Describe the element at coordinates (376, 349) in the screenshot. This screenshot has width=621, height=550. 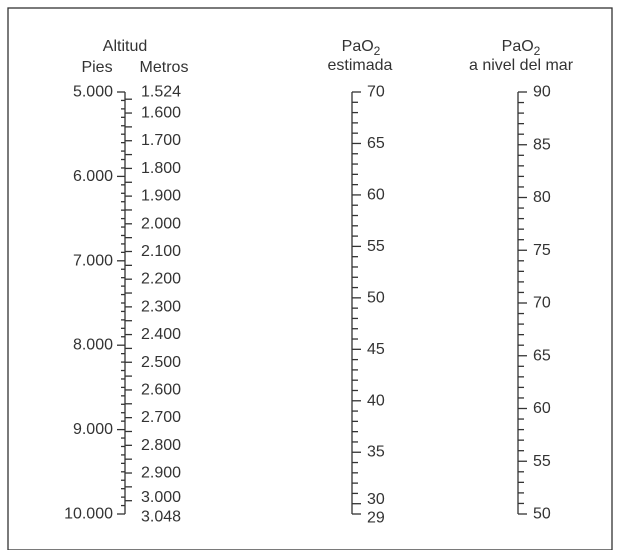
I see `pao2-est-tick-label: 45` at that location.